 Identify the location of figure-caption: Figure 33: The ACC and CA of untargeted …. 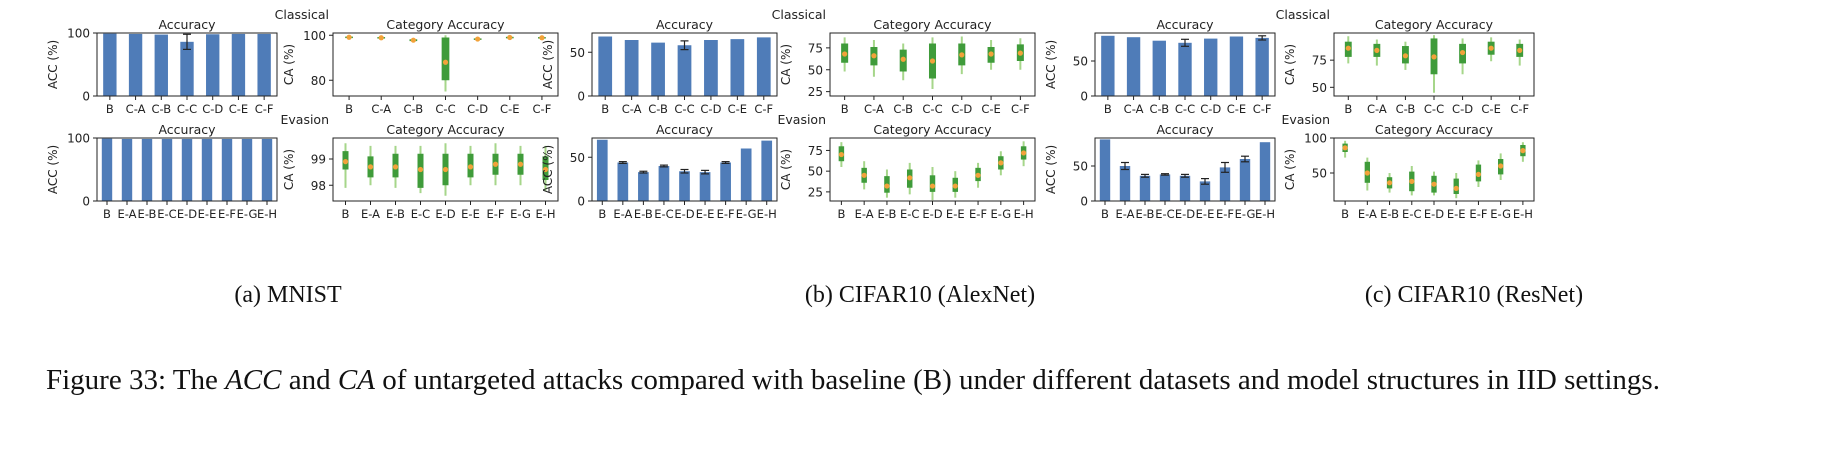
(926, 380).